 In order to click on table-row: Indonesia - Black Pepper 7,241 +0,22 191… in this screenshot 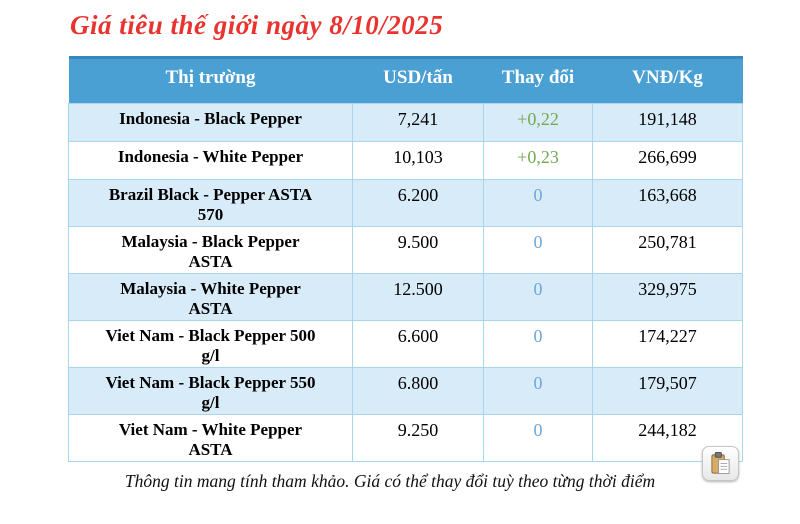, I will do `click(405, 122)`.